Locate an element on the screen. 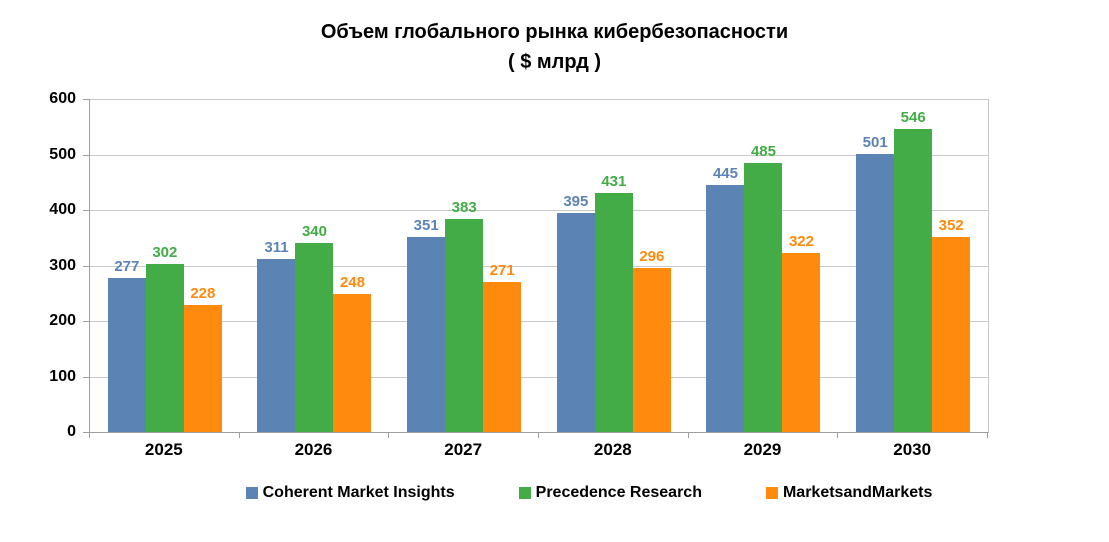 The image size is (1109, 542). bars-2027: 351 383 271 is located at coordinates (464, 265).